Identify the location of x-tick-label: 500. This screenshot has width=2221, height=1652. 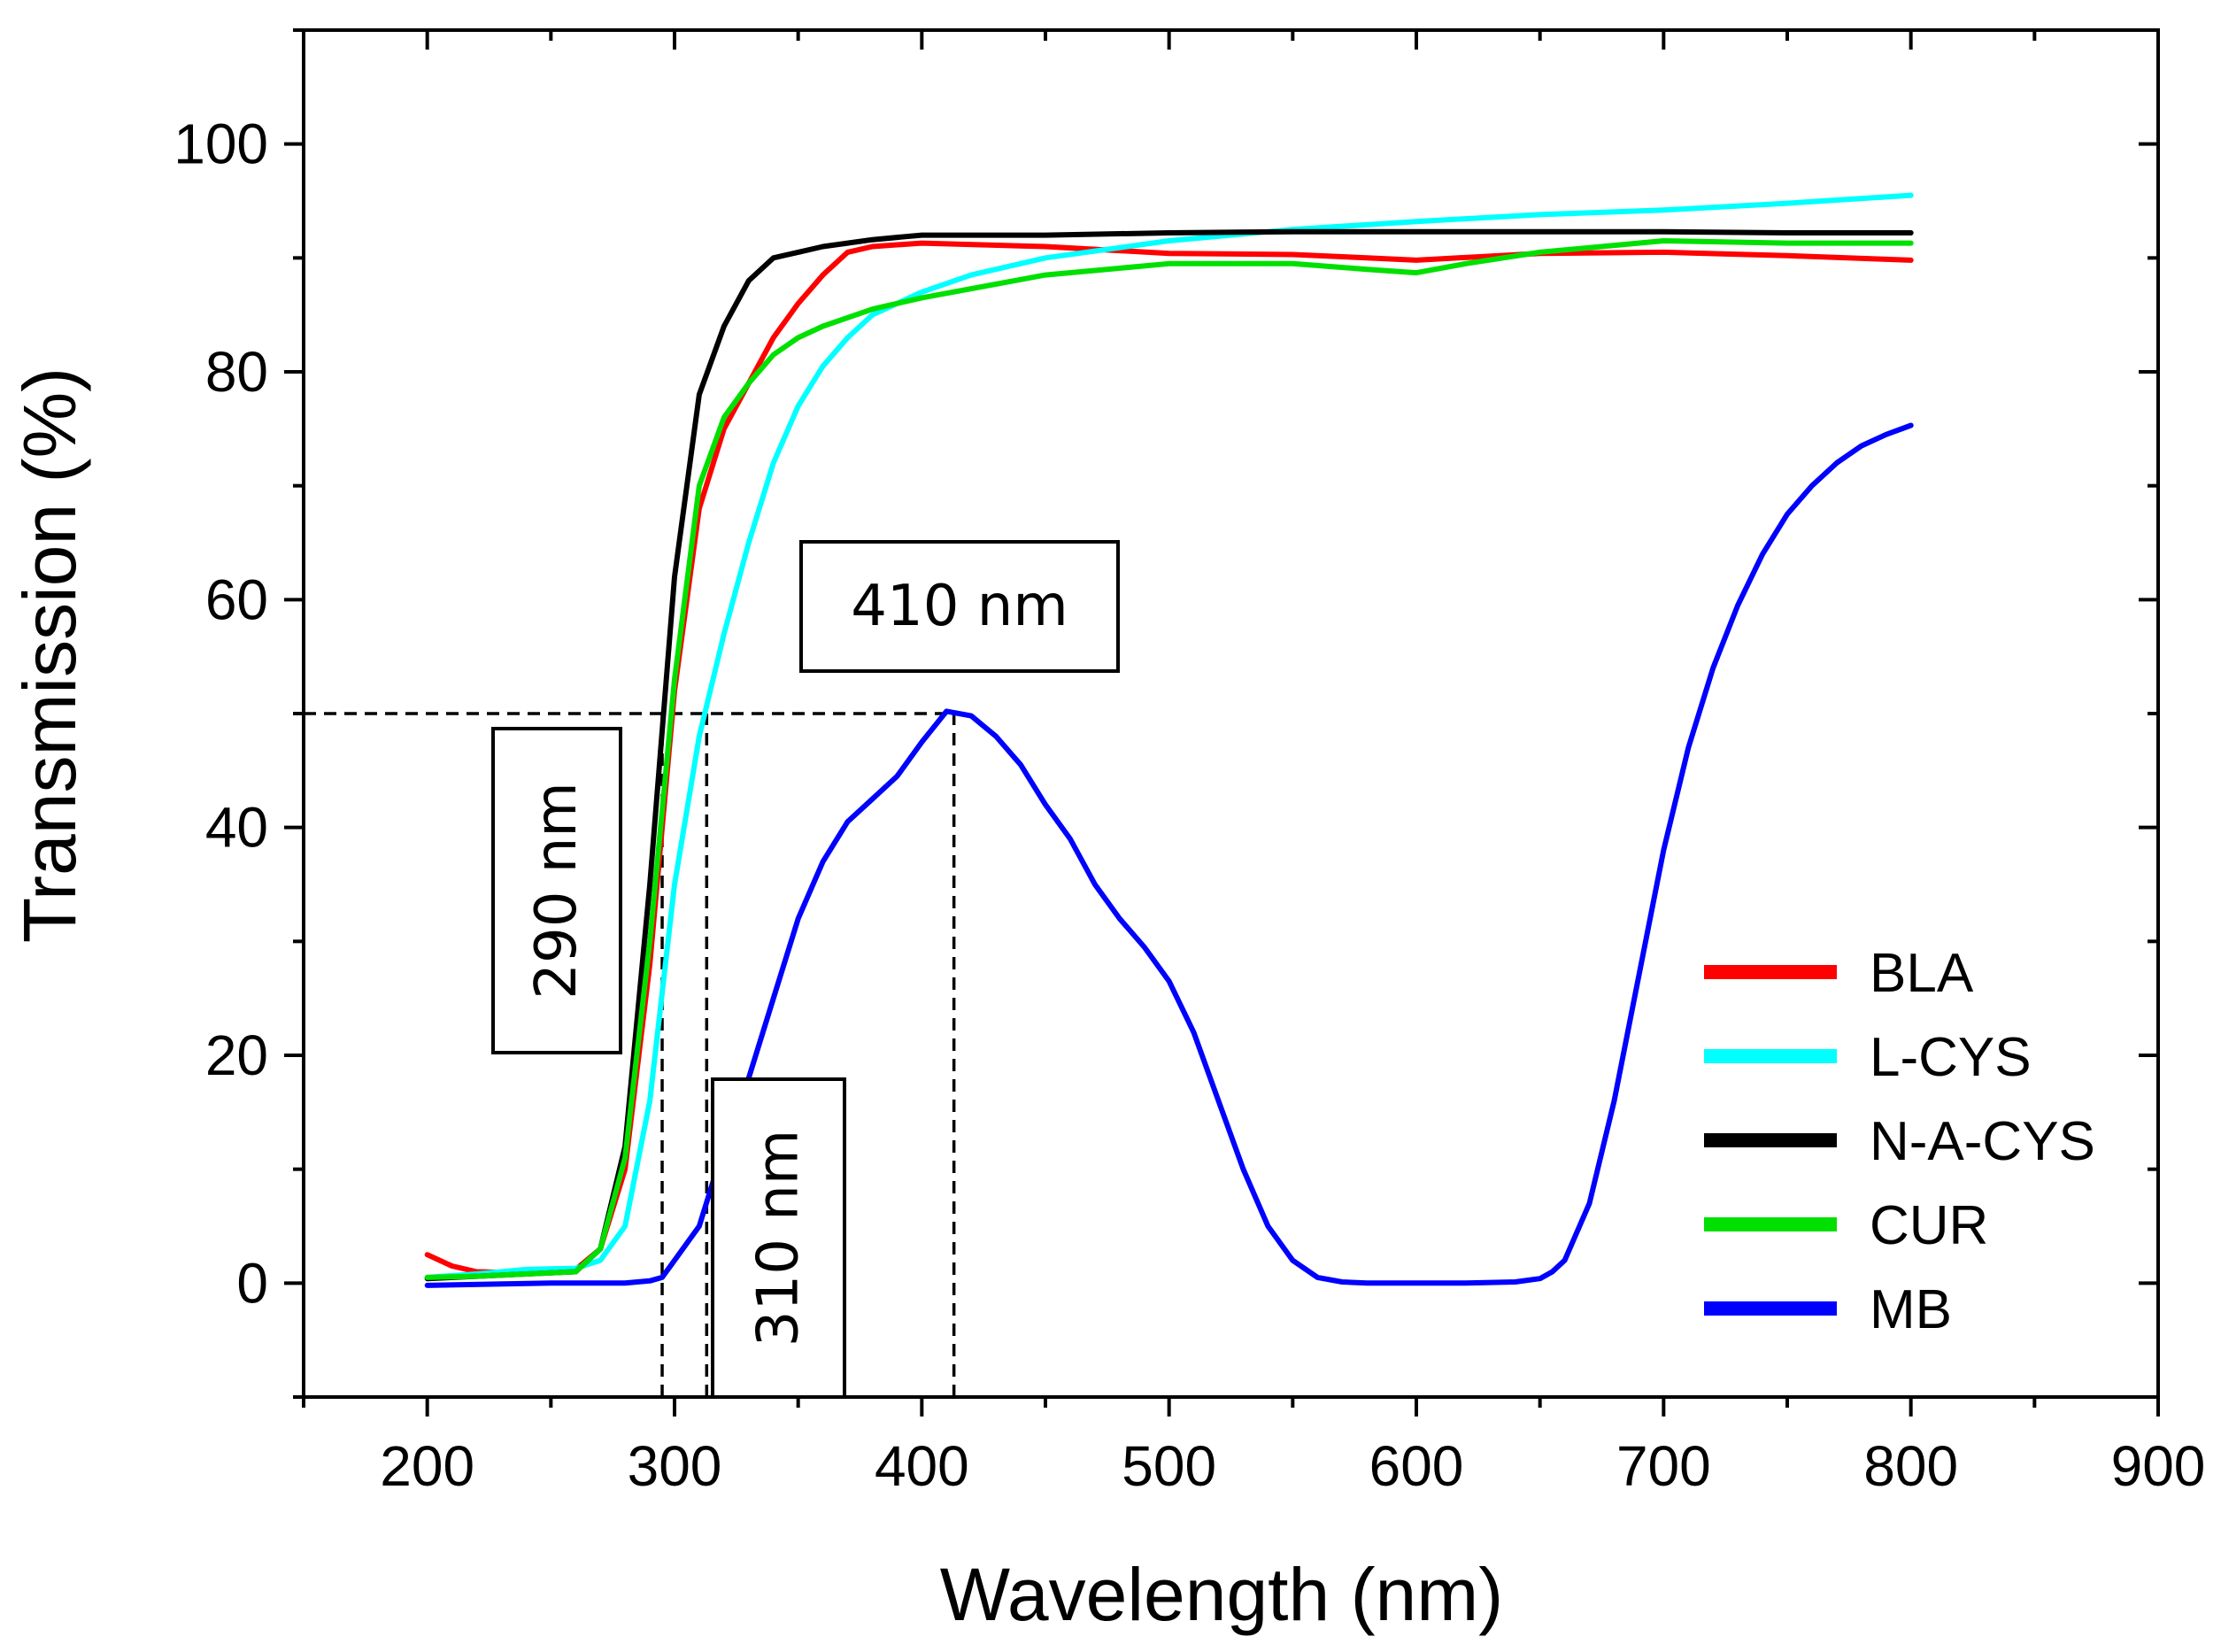
(1169, 1466).